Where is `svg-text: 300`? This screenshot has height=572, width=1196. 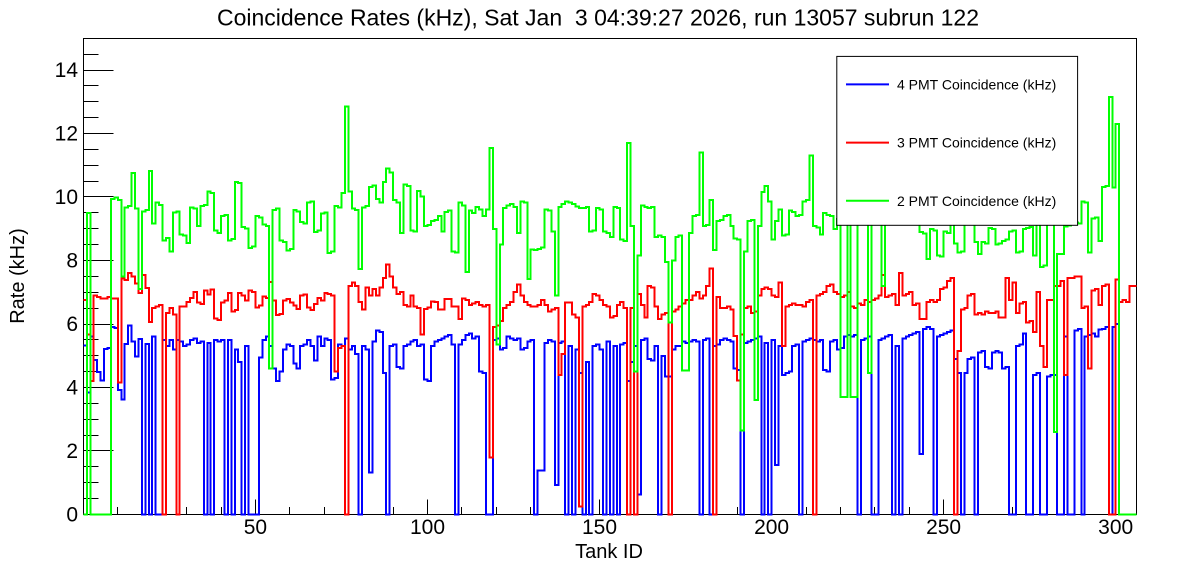 svg-text: 300 is located at coordinates (1115, 527).